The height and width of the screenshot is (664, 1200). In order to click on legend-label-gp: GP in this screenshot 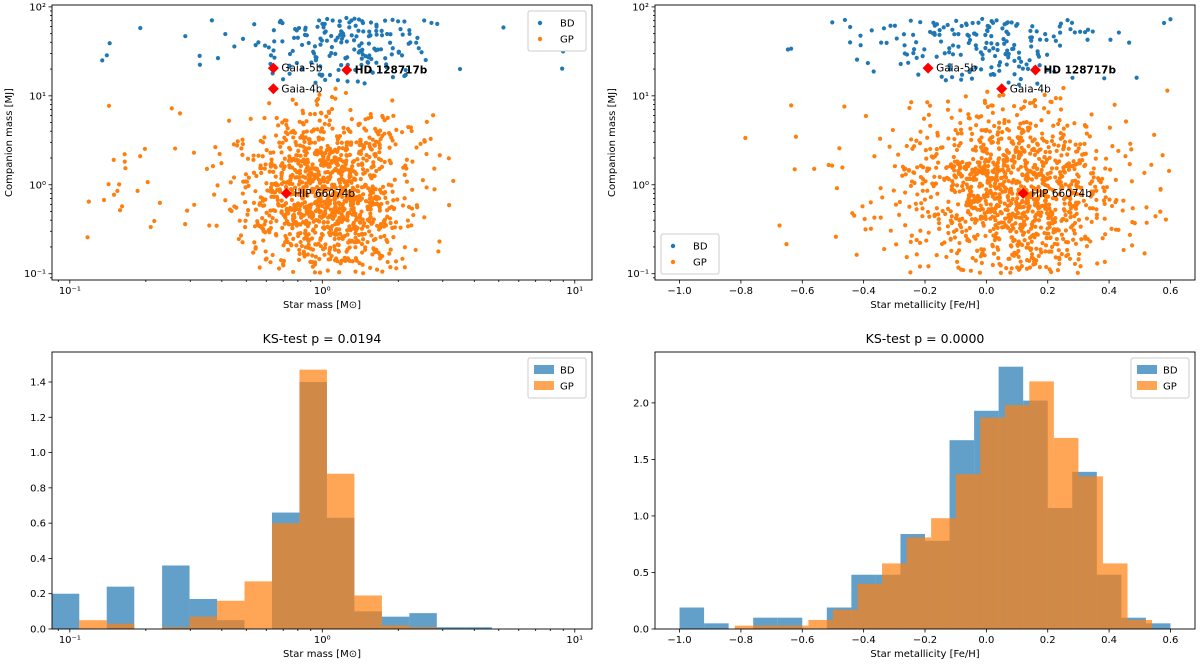, I will do `click(1170, 387)`.